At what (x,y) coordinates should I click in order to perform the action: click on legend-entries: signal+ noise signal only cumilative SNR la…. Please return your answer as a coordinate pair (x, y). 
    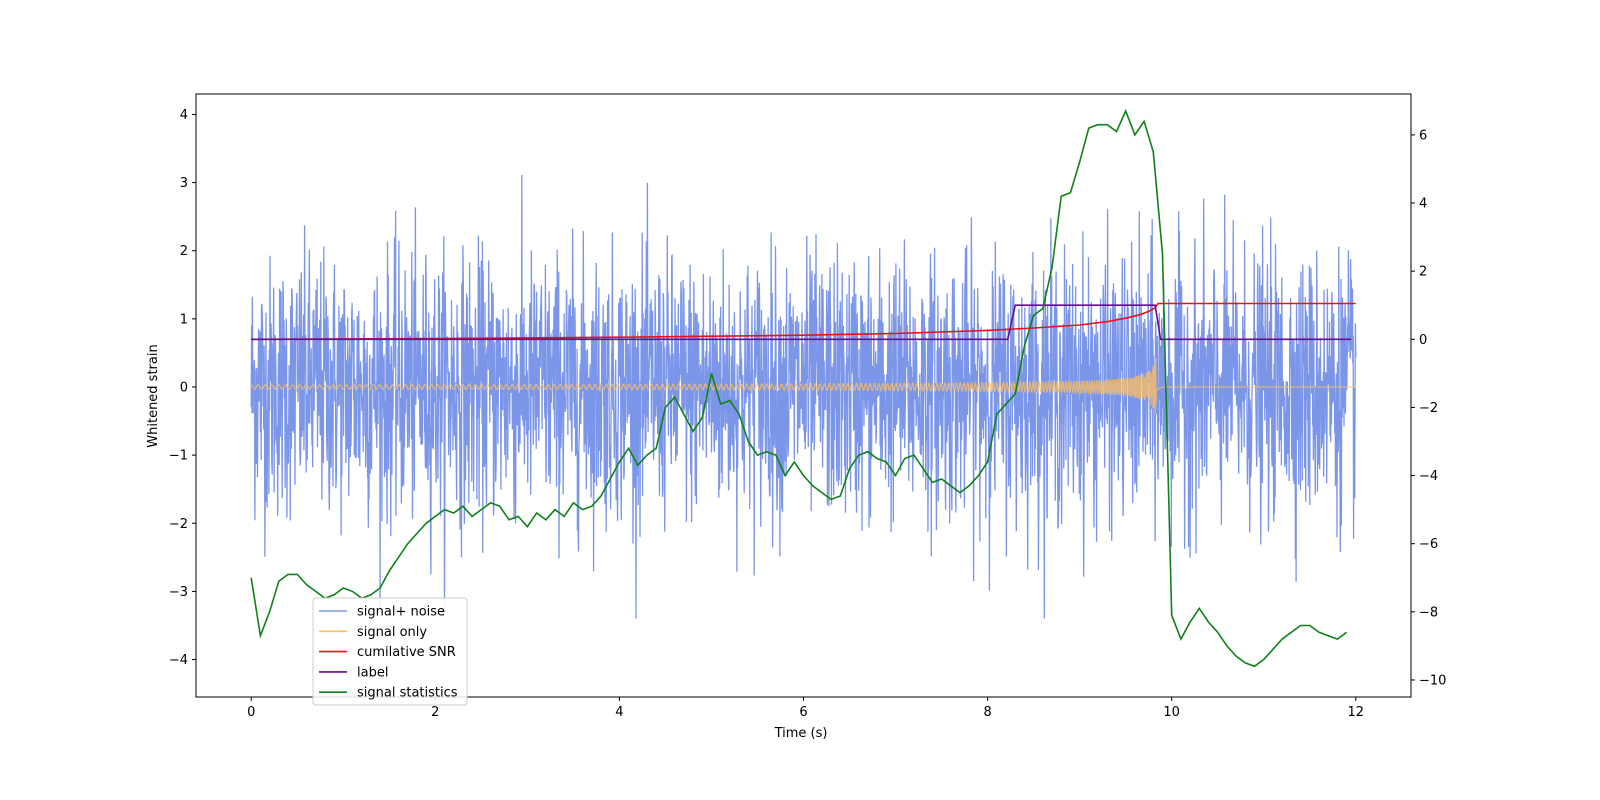
    Looking at the image, I should click on (388, 653).